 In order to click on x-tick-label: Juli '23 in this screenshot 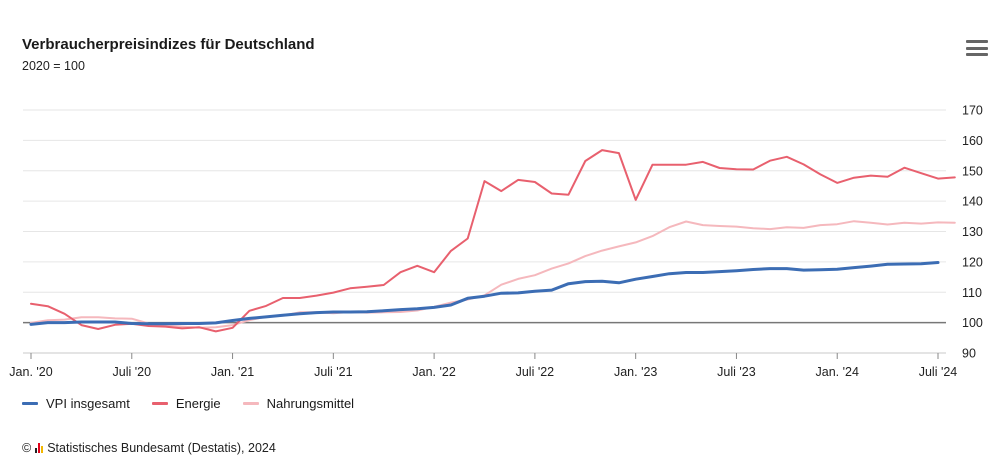, I will do `click(736, 372)`.